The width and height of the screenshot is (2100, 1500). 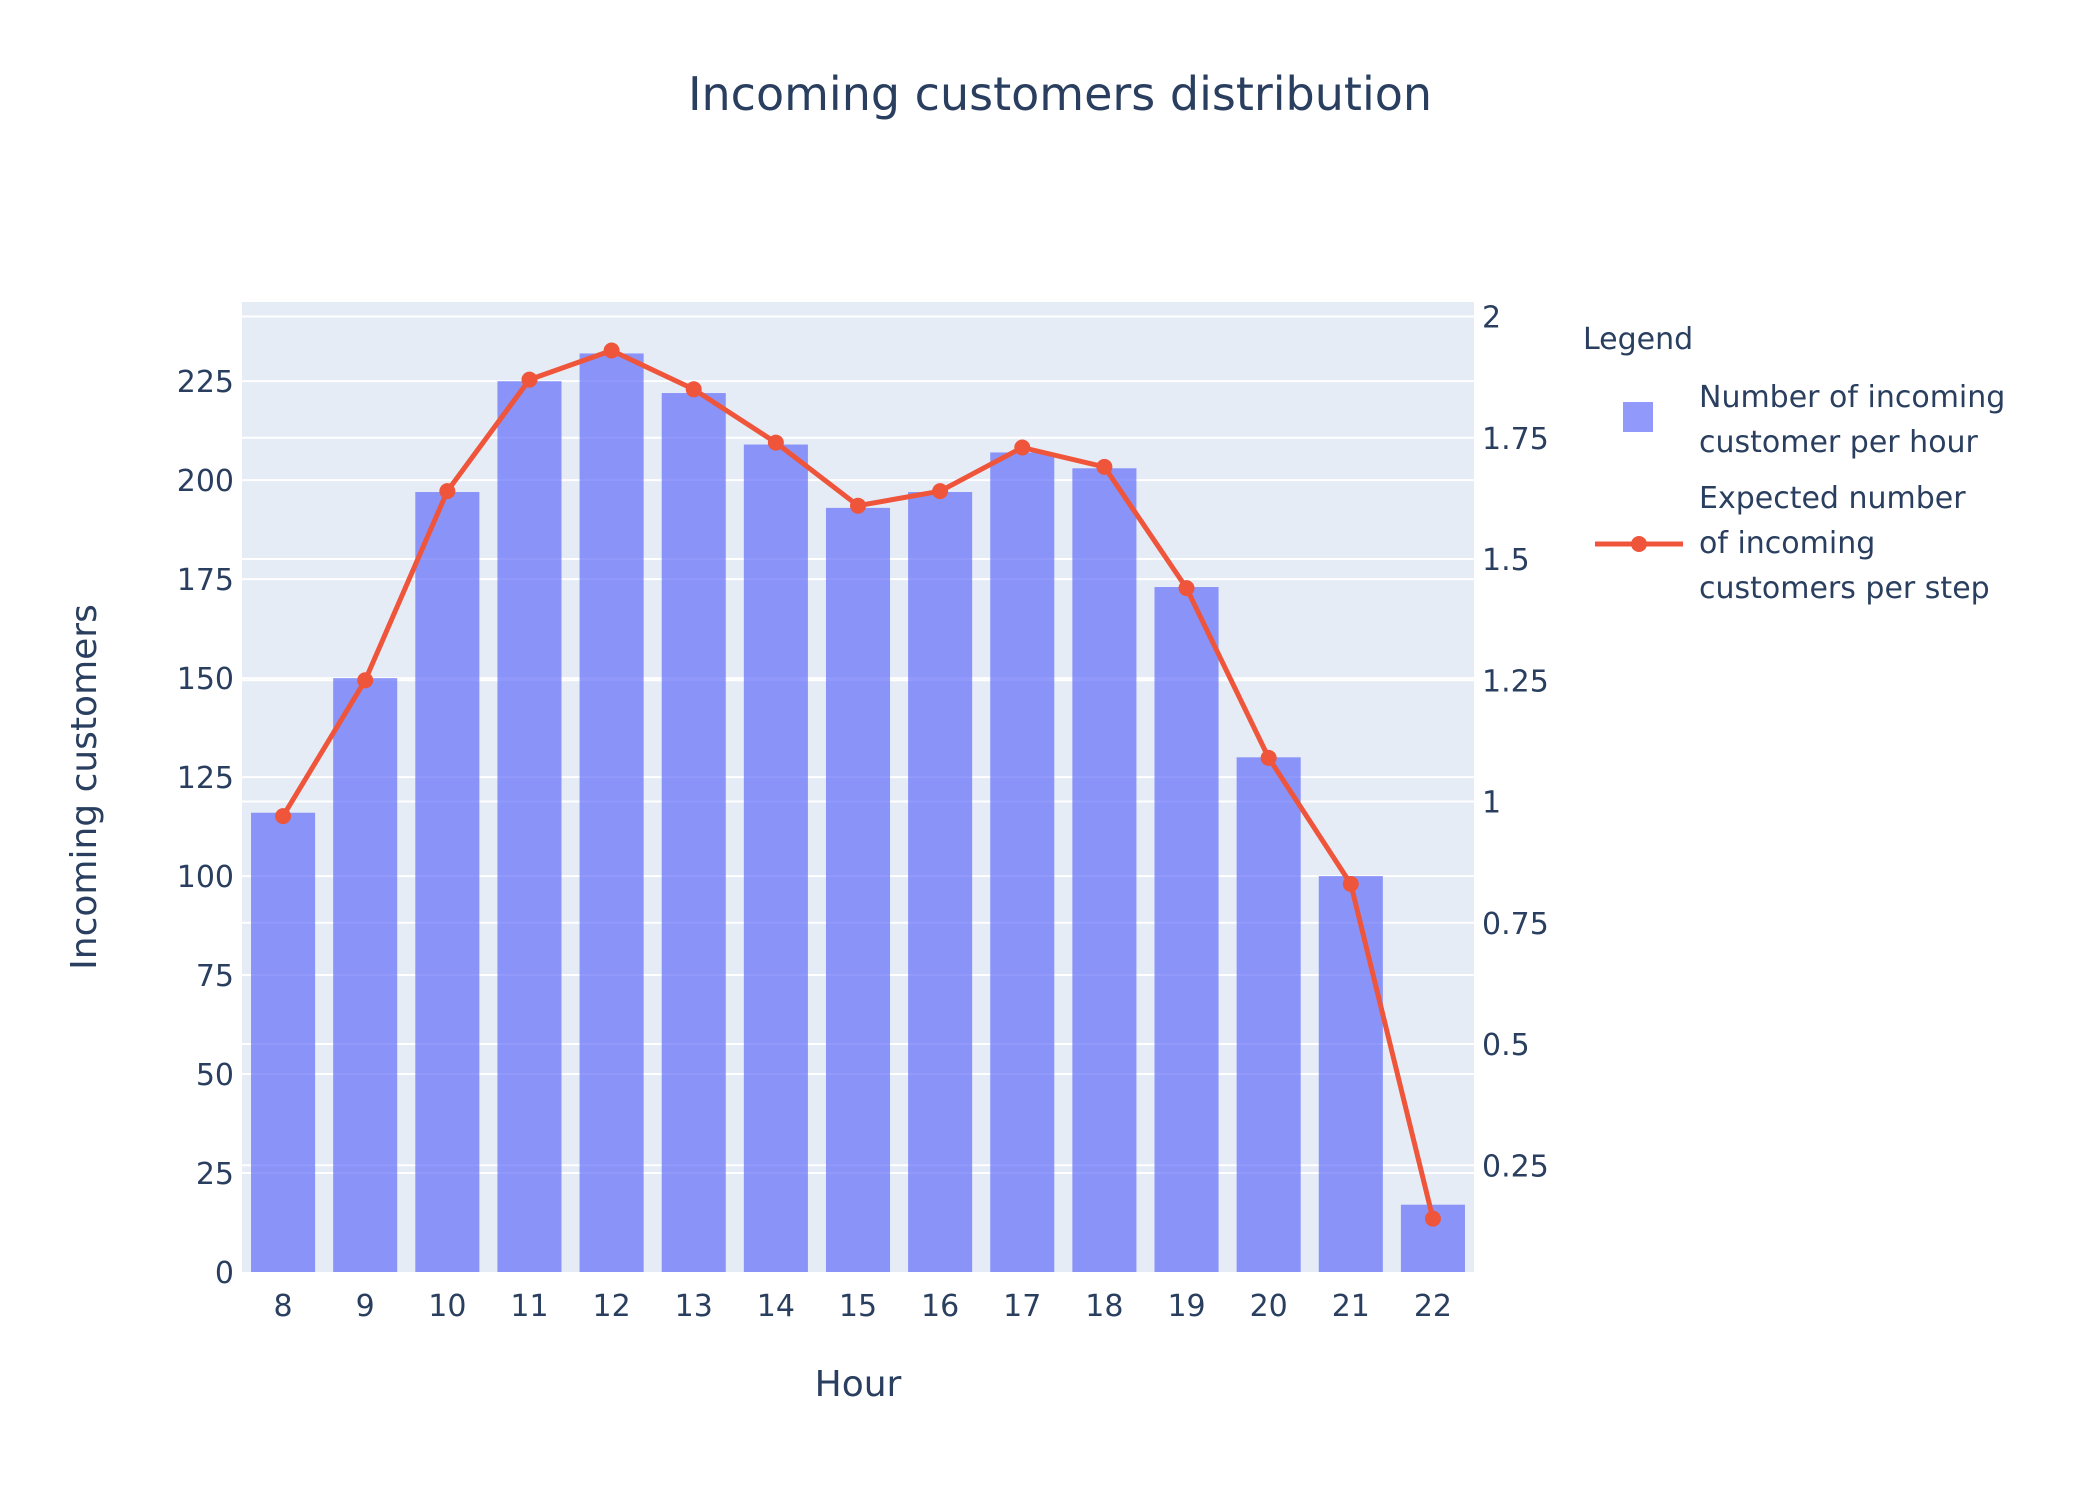 I want to click on y-tick-label: 25, so click(x=215, y=1174).